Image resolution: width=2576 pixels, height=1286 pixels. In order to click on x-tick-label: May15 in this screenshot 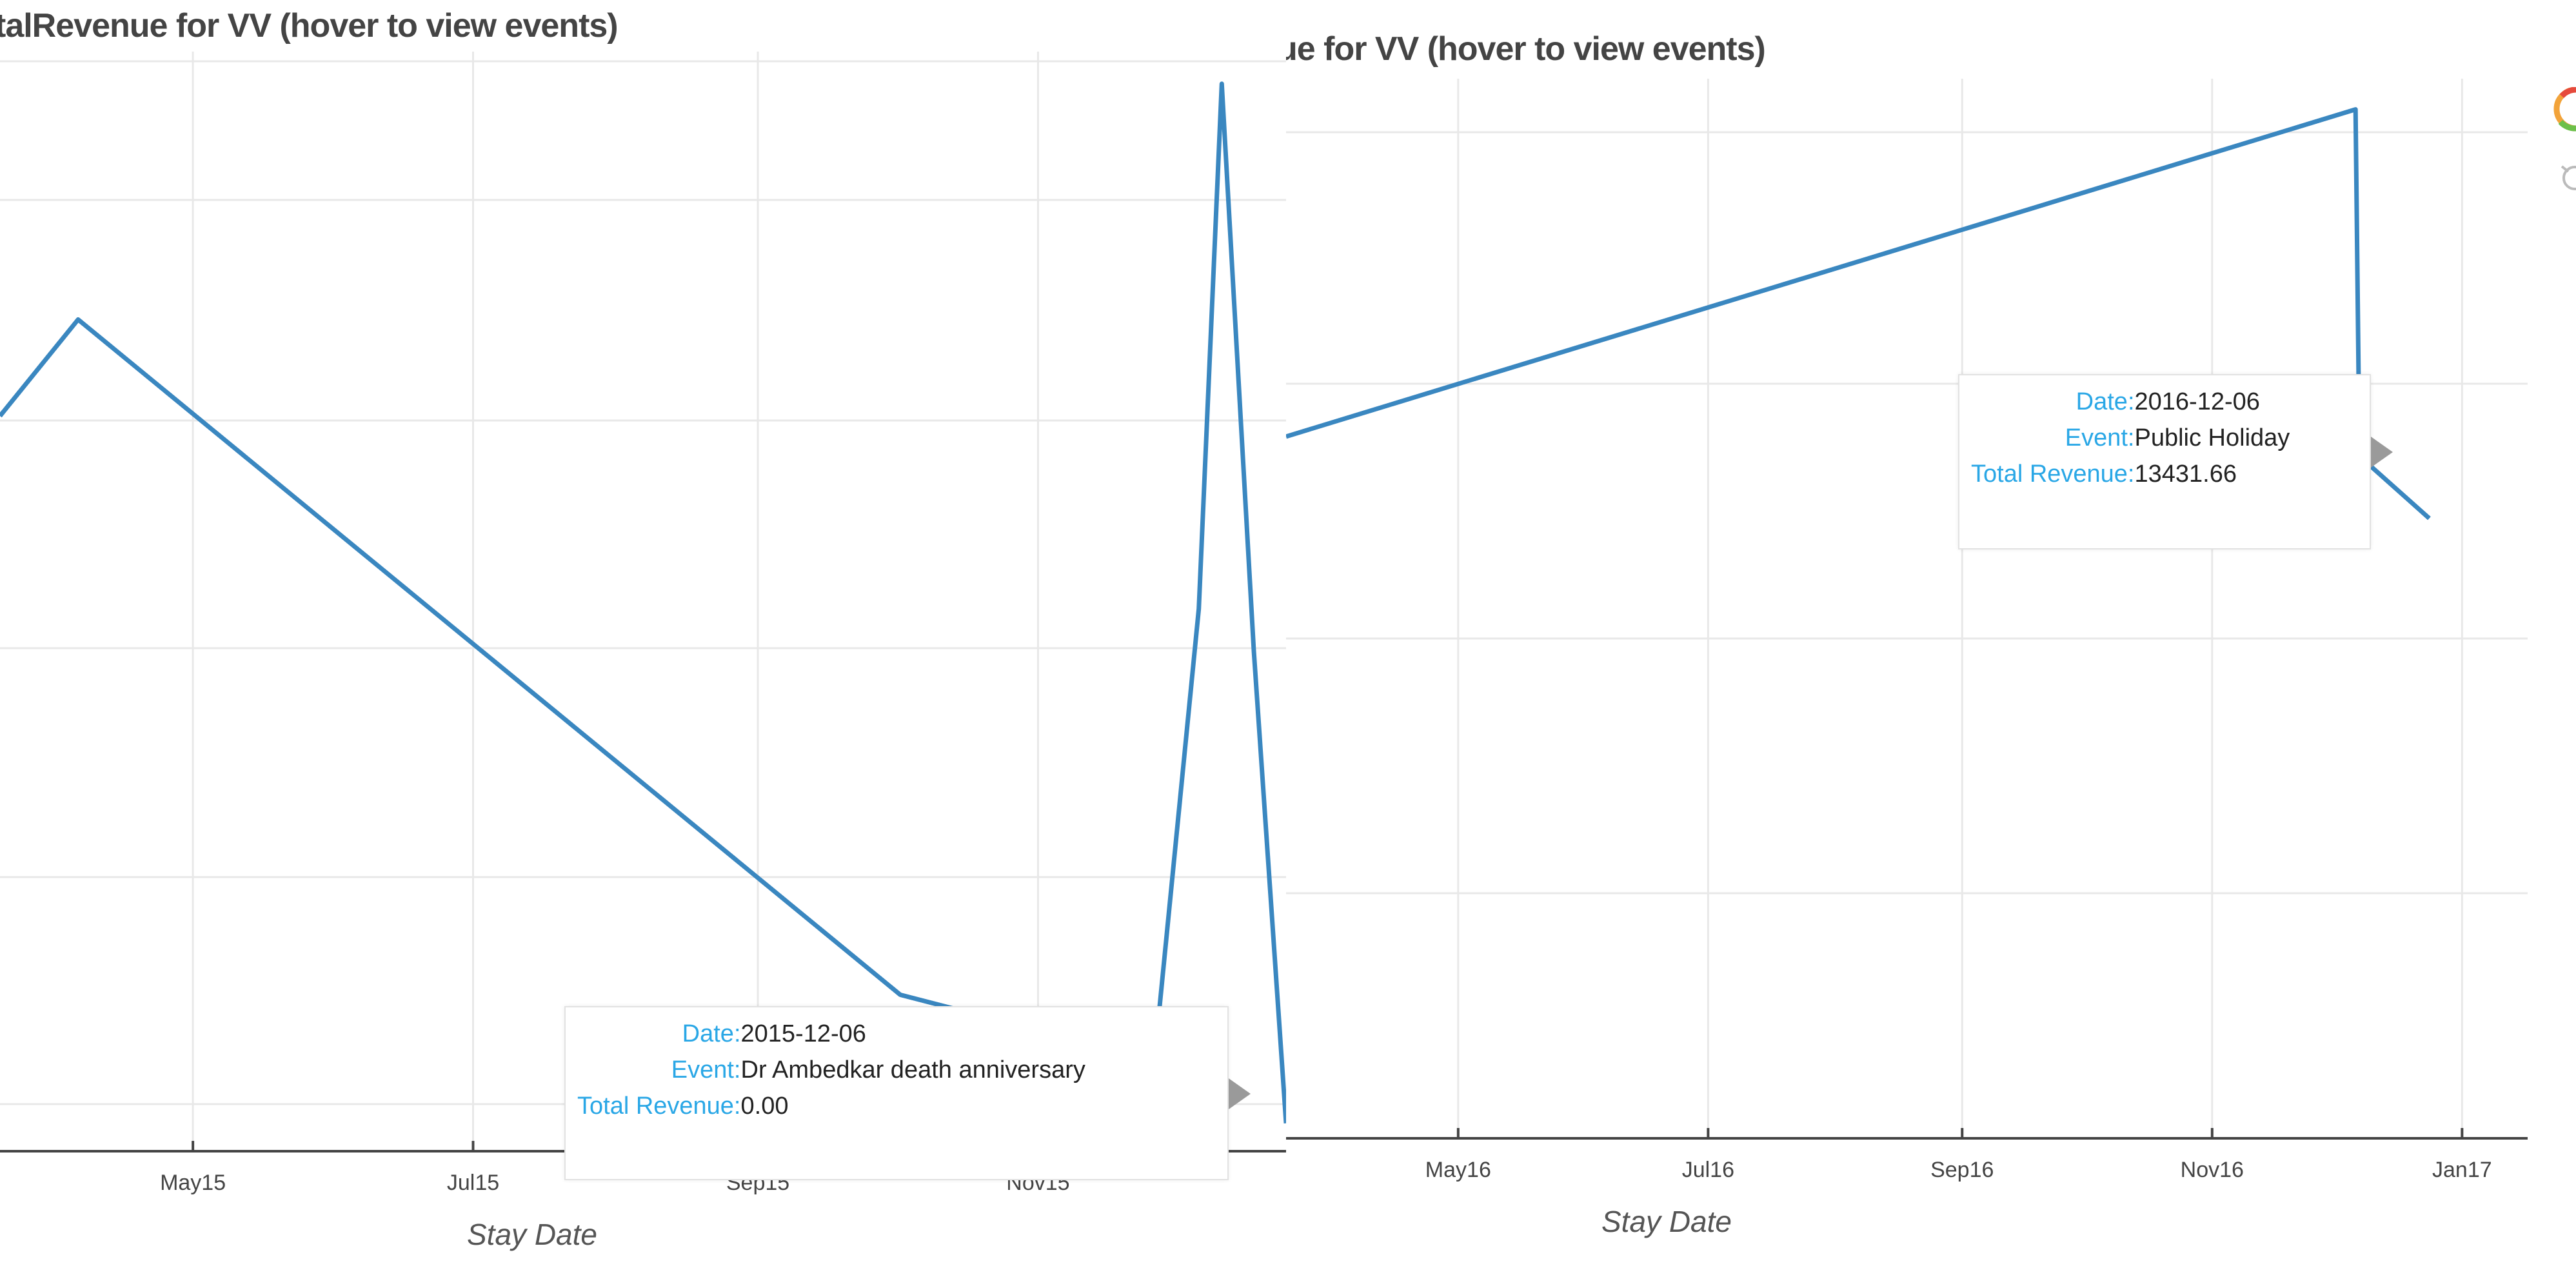, I will do `click(193, 1183)`.